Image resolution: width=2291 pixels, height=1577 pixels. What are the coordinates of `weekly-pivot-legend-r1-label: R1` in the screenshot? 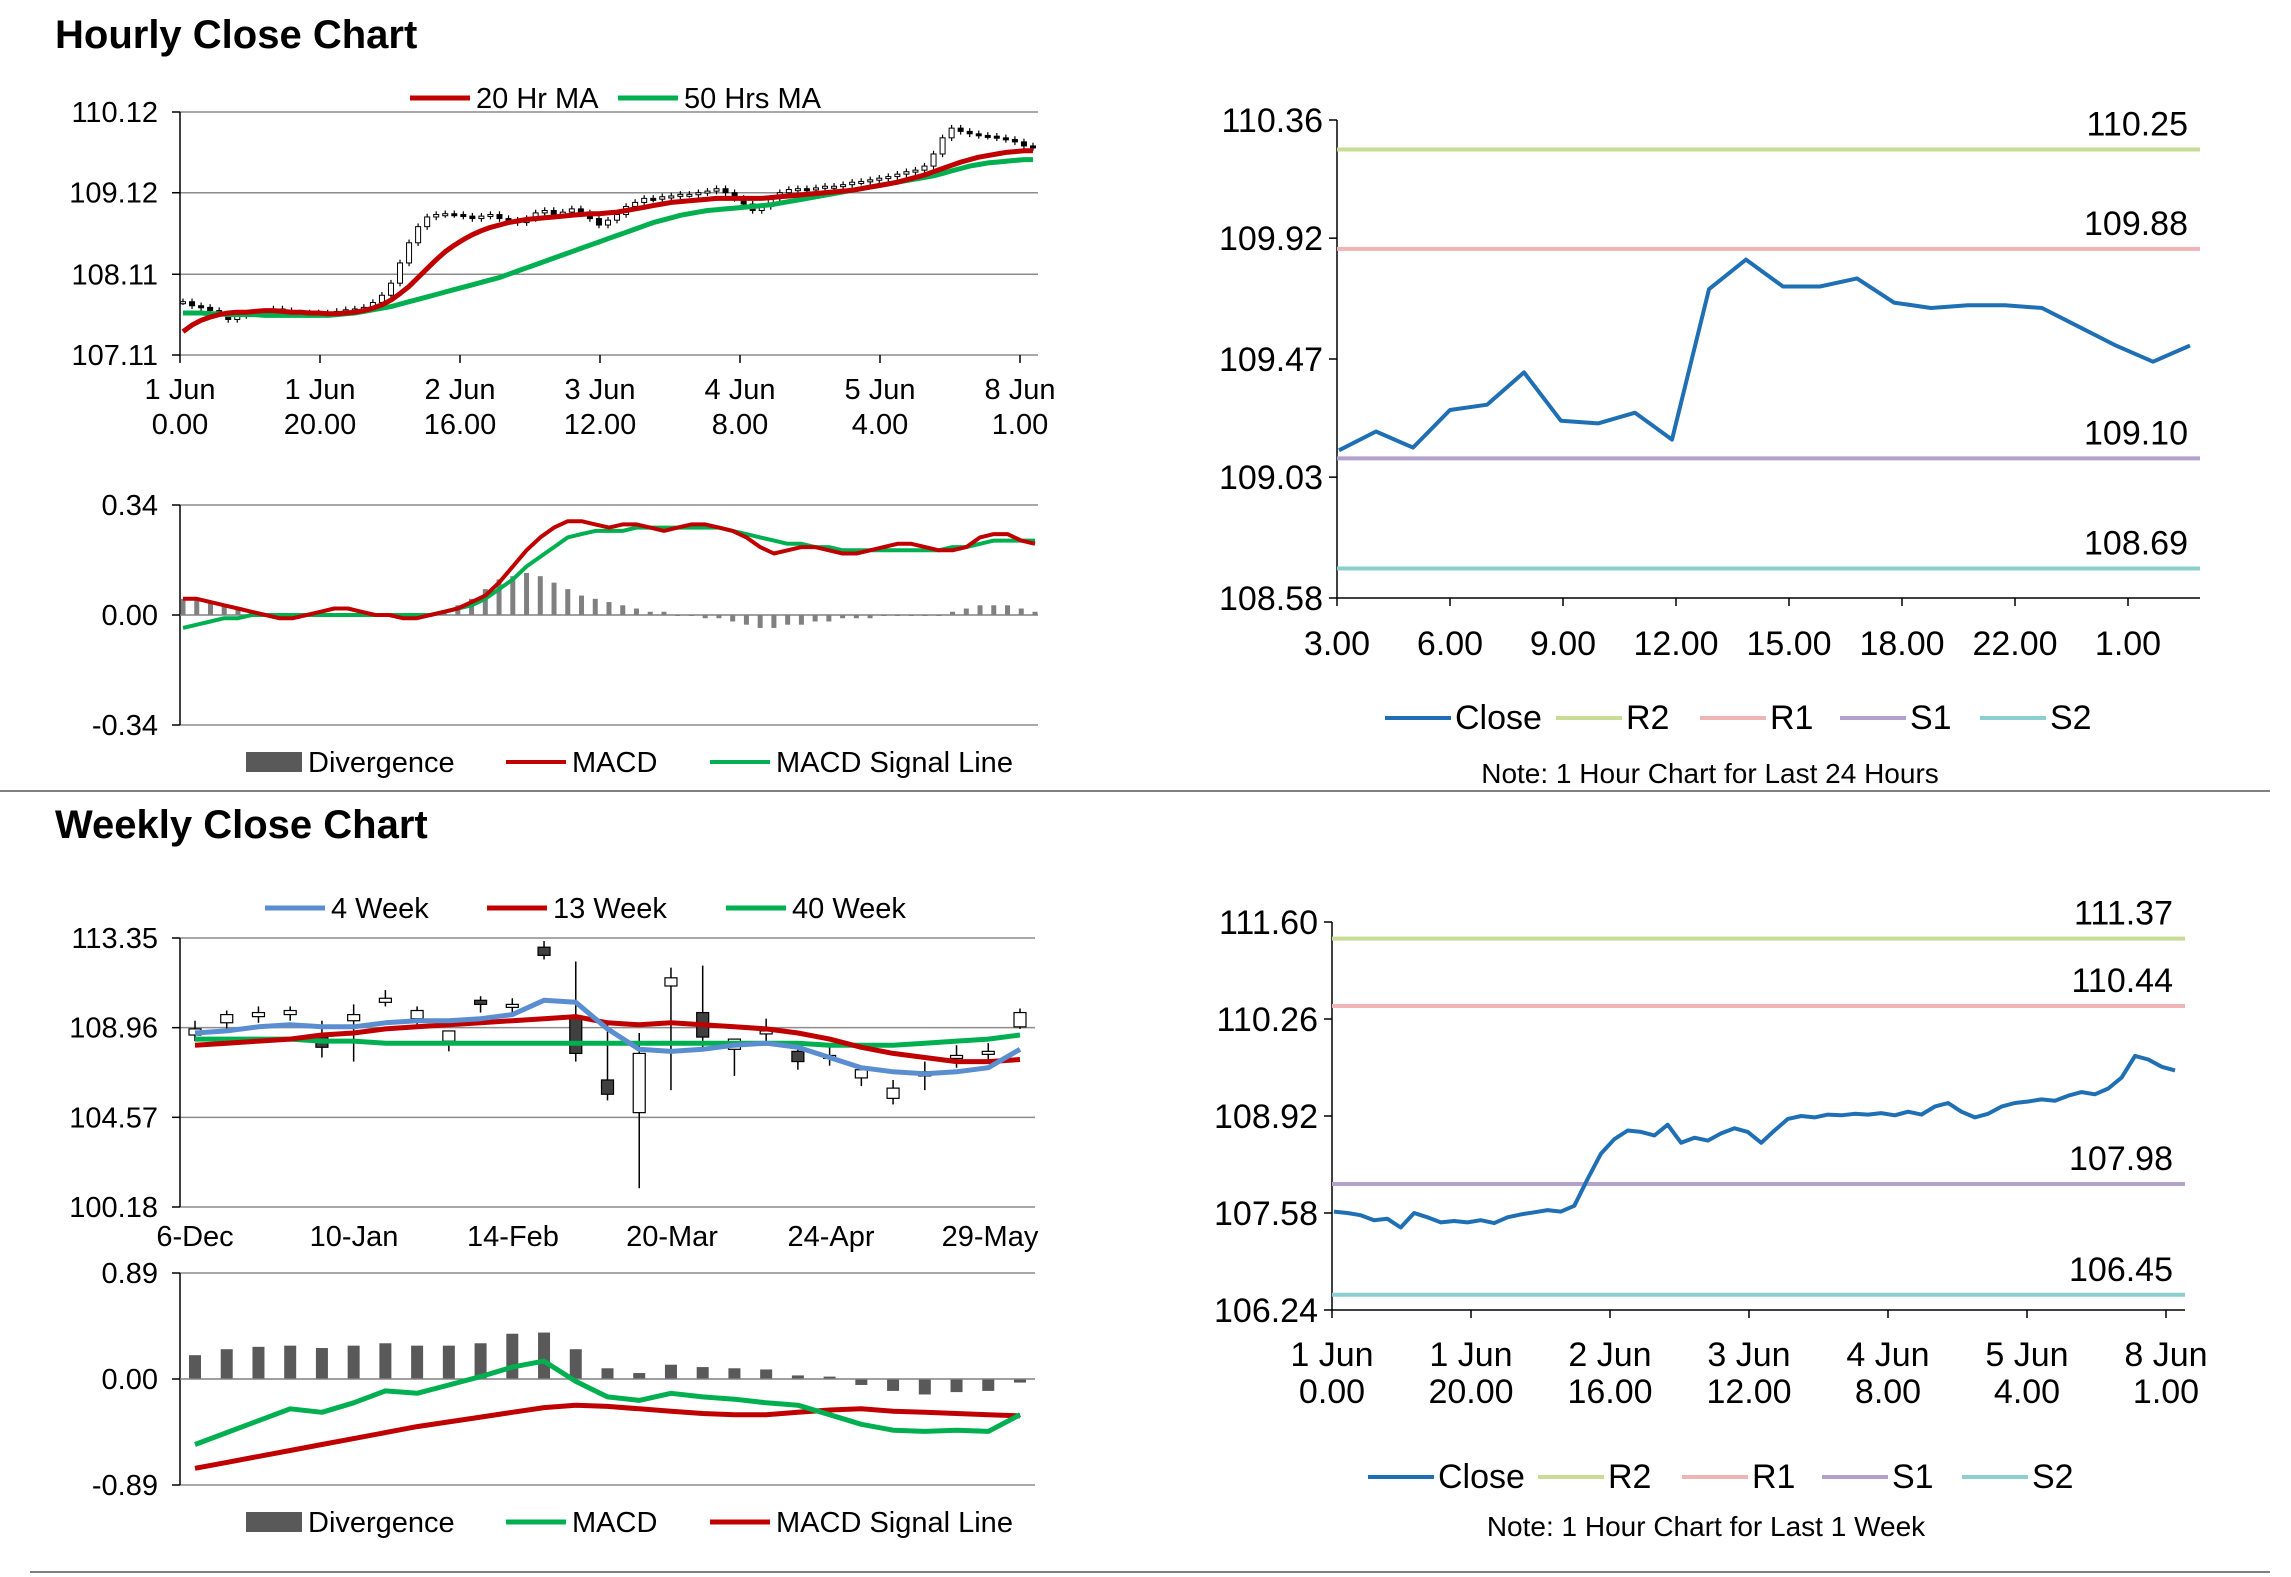 It's located at (1773, 1477).